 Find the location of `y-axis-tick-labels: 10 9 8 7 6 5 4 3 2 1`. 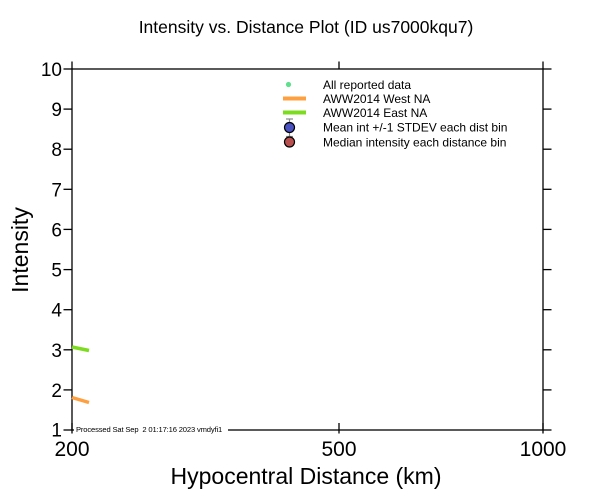

y-axis-tick-labels: 10 9 8 7 6 5 4 3 2 1 is located at coordinates (52, 251).